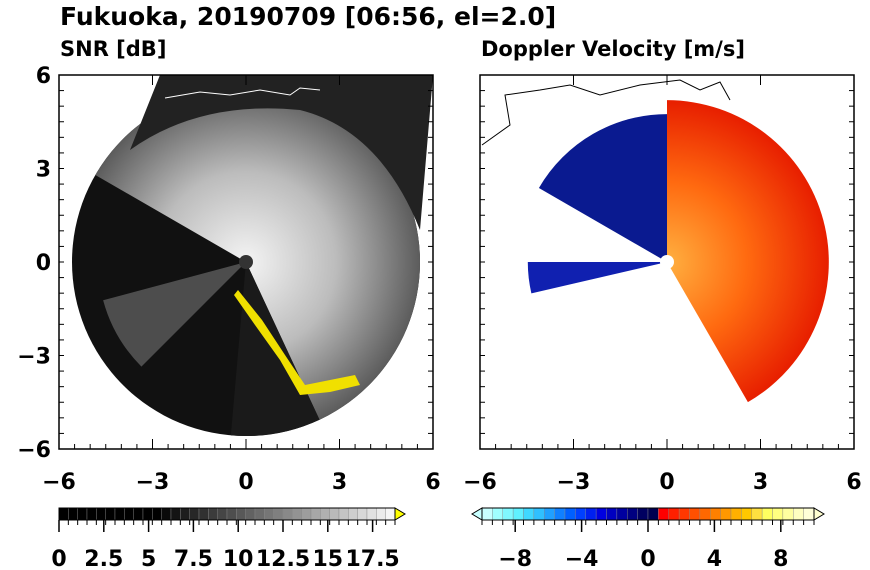 This screenshot has width=870, height=570. Describe the element at coordinates (238, 558) in the screenshot. I see `snr-tick-label: 10` at that location.